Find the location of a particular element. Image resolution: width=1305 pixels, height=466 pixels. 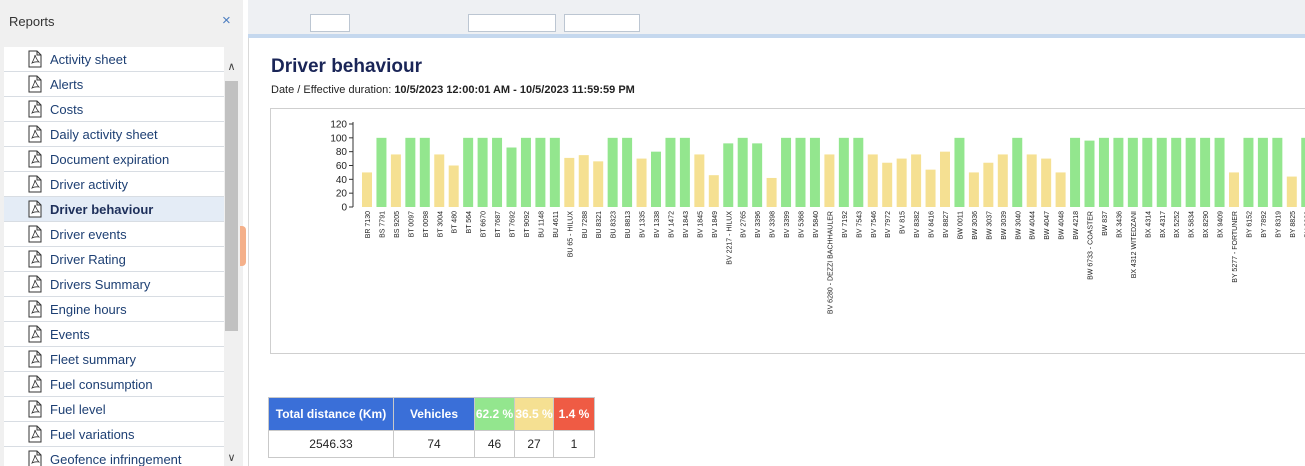

report-item: Activity sheet is located at coordinates (114, 59).